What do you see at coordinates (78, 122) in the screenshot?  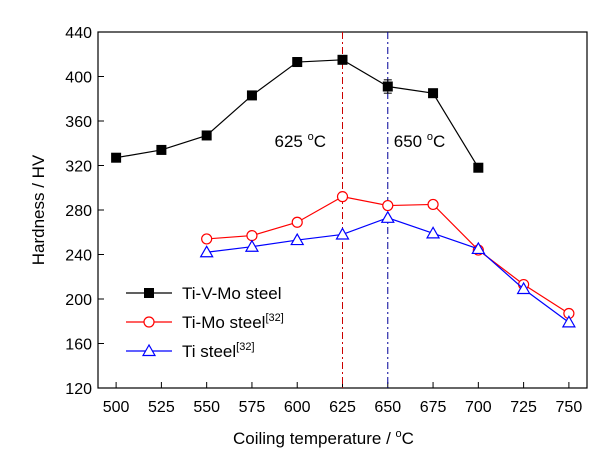 I see `y-tick-label: 360` at bounding box center [78, 122].